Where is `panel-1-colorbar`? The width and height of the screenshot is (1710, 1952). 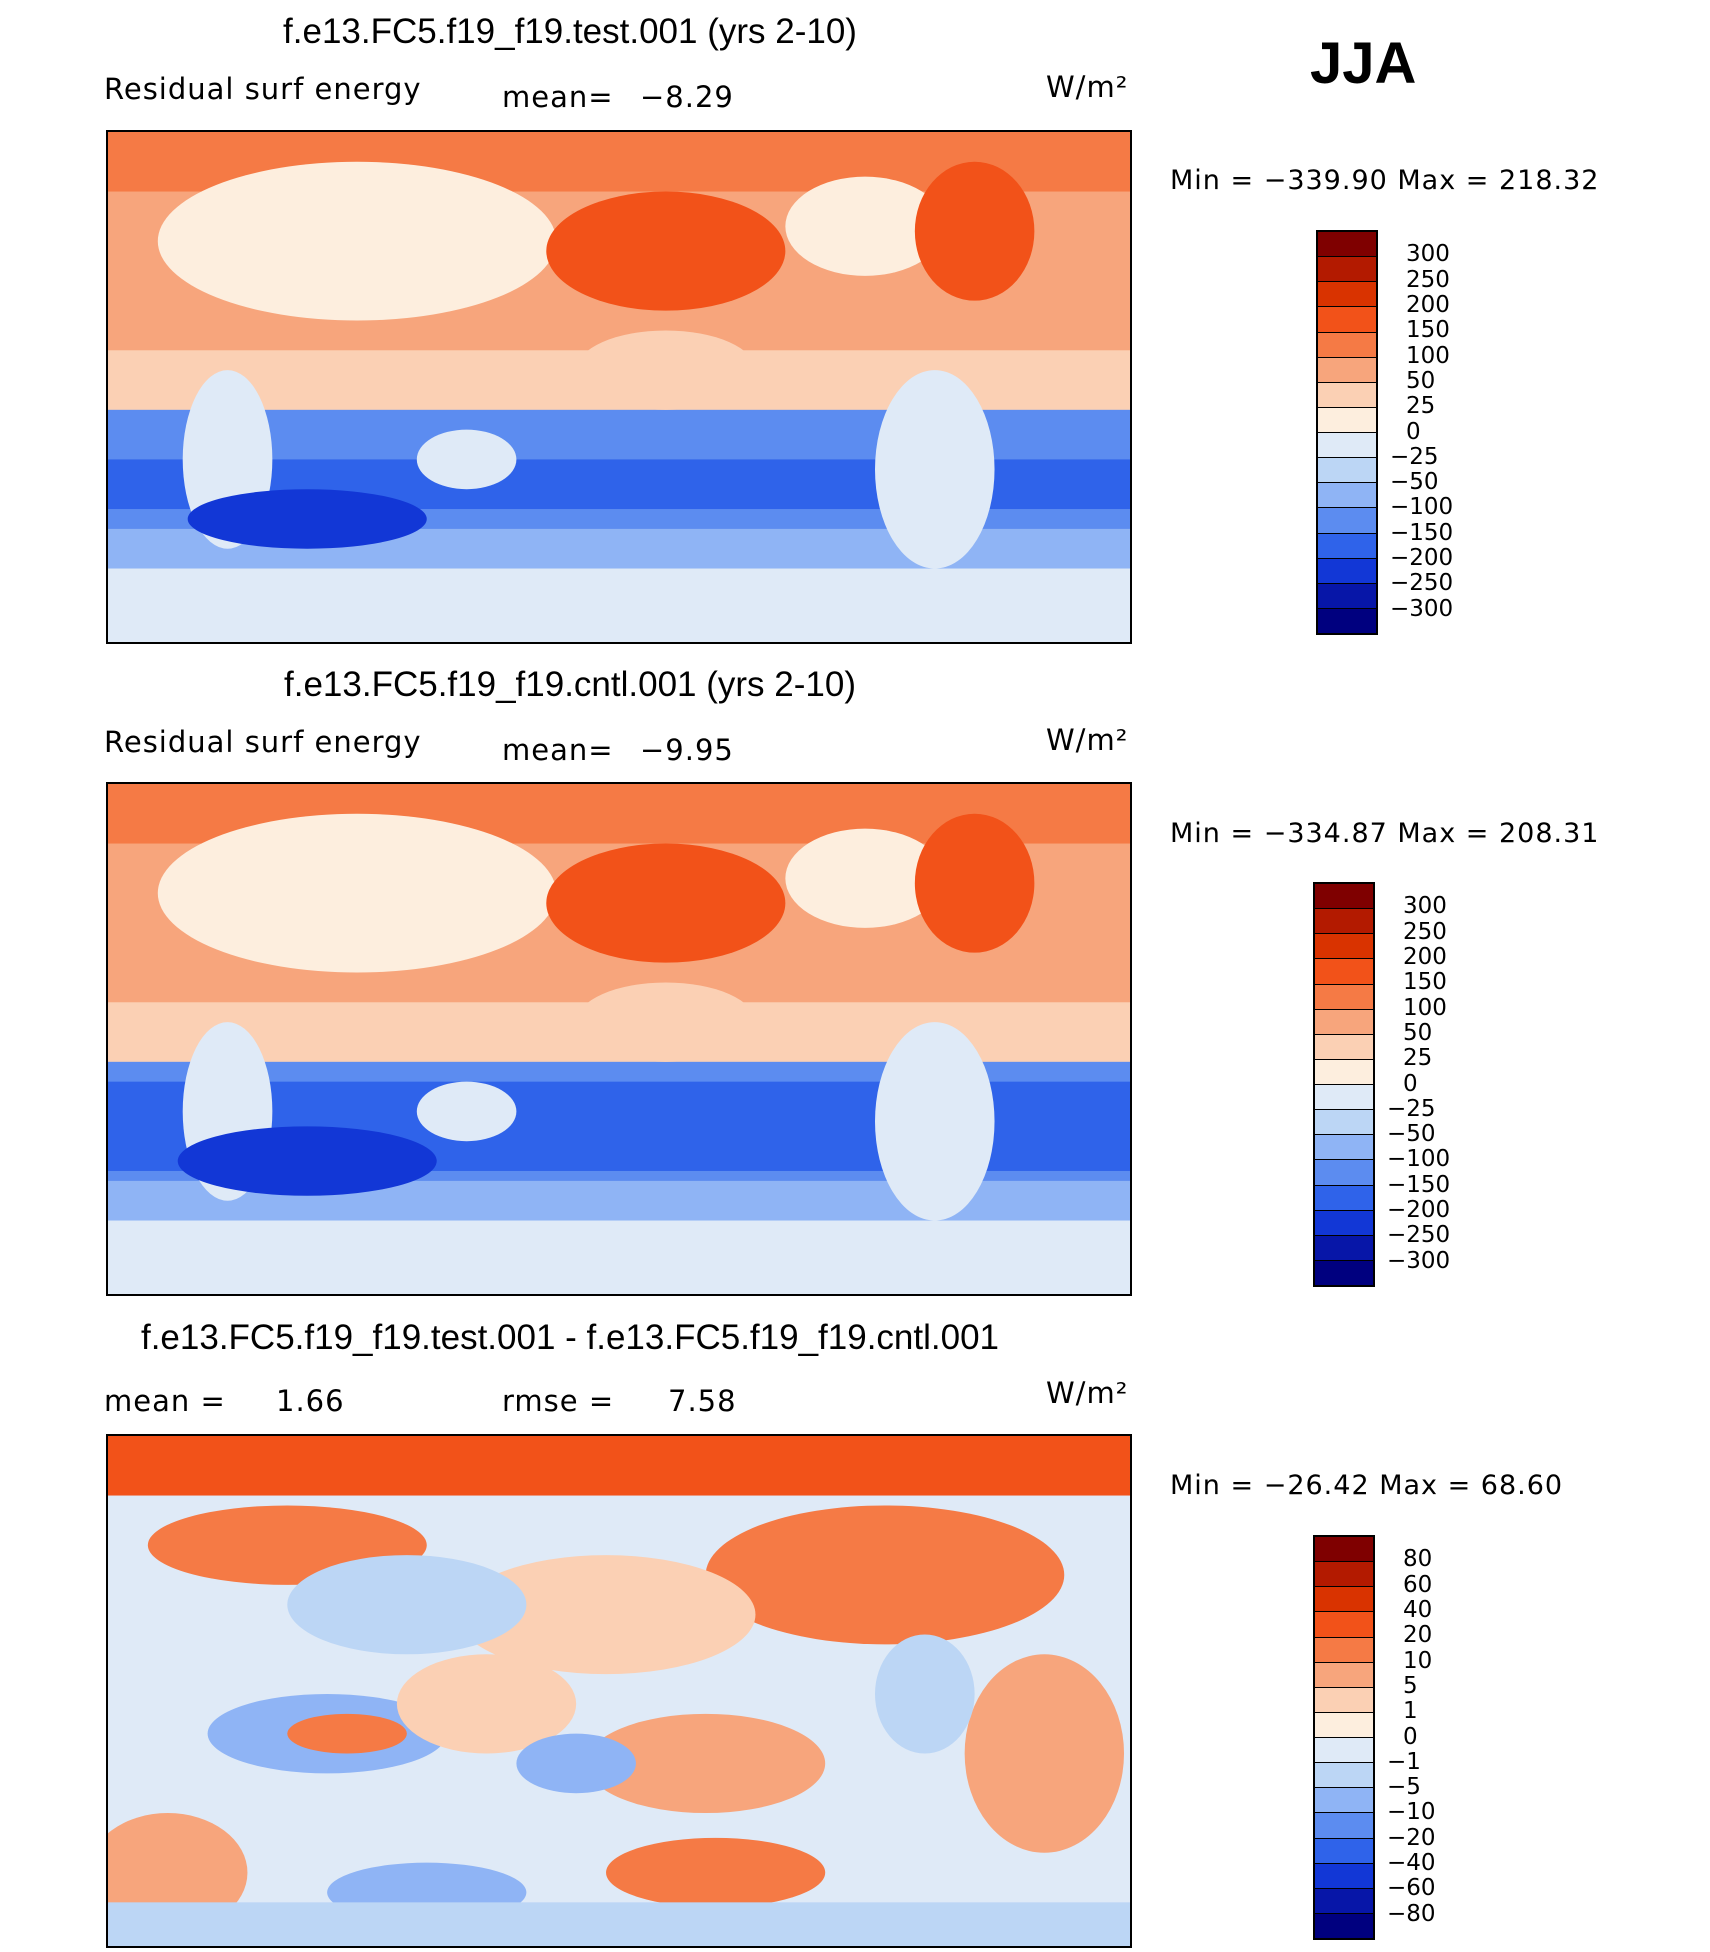
panel-1-colorbar is located at coordinates (1347, 432).